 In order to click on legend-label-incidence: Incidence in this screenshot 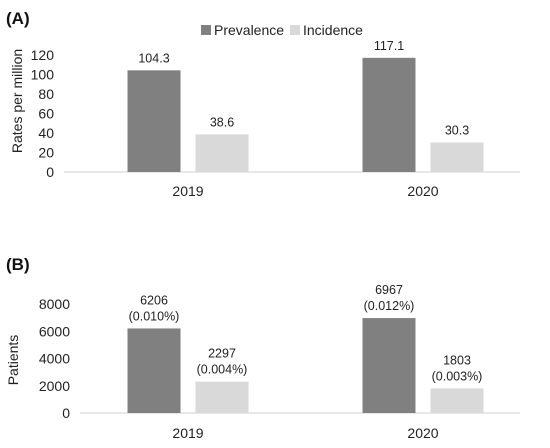, I will do `click(333, 30)`.